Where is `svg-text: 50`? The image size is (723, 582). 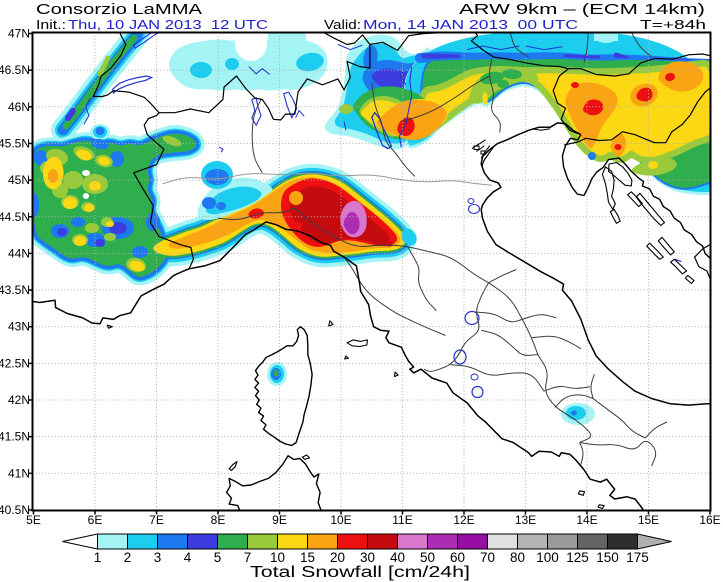
svg-text: 50 is located at coordinates (427, 557).